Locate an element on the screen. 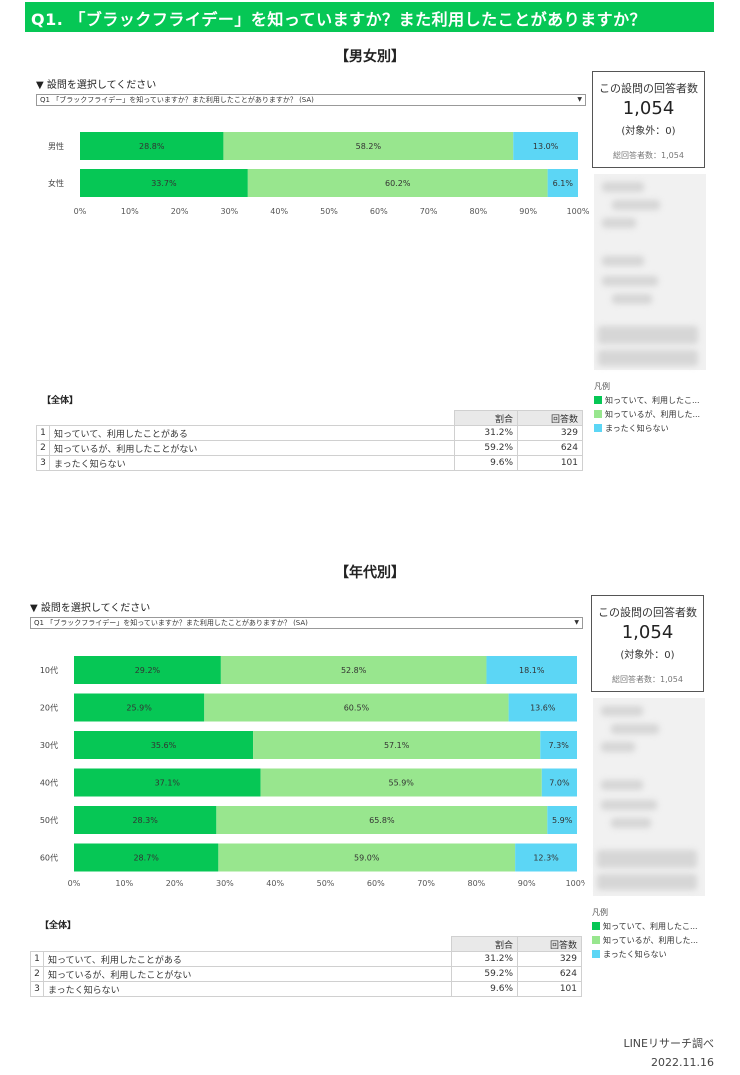 This screenshot has width=740, height=1075. data-label: 60.5% is located at coordinates (357, 708).